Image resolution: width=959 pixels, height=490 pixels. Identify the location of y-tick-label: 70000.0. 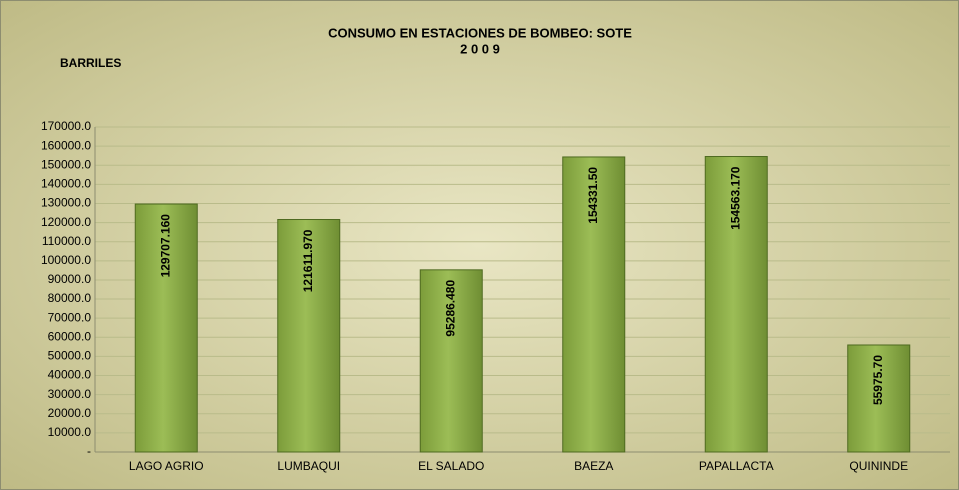
(70, 317).